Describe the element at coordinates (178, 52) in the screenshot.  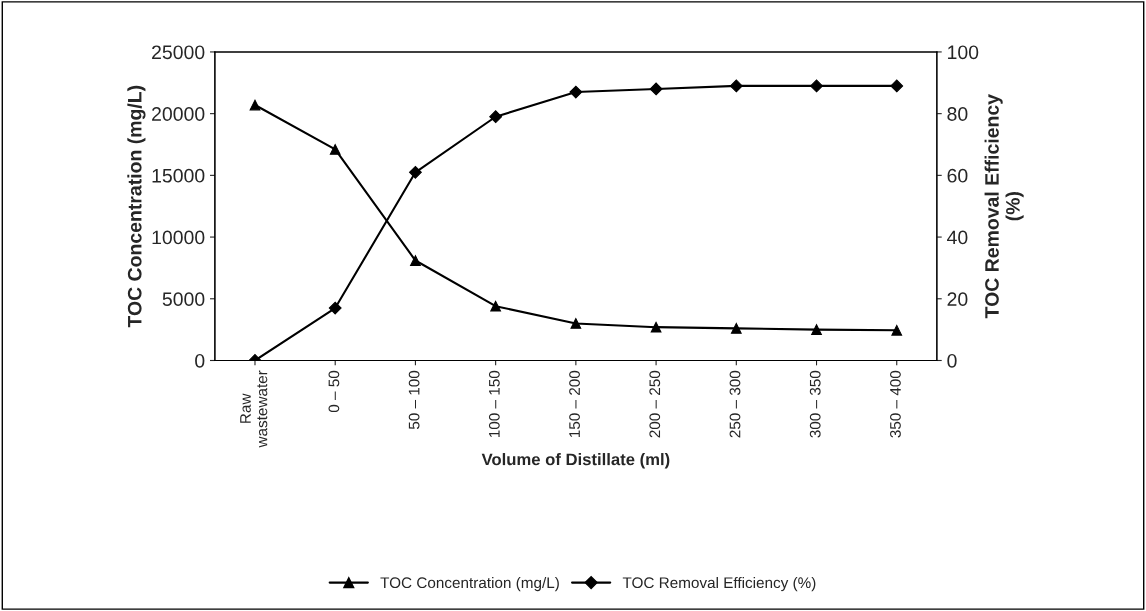
I see `y-tick-label: 25000` at that location.